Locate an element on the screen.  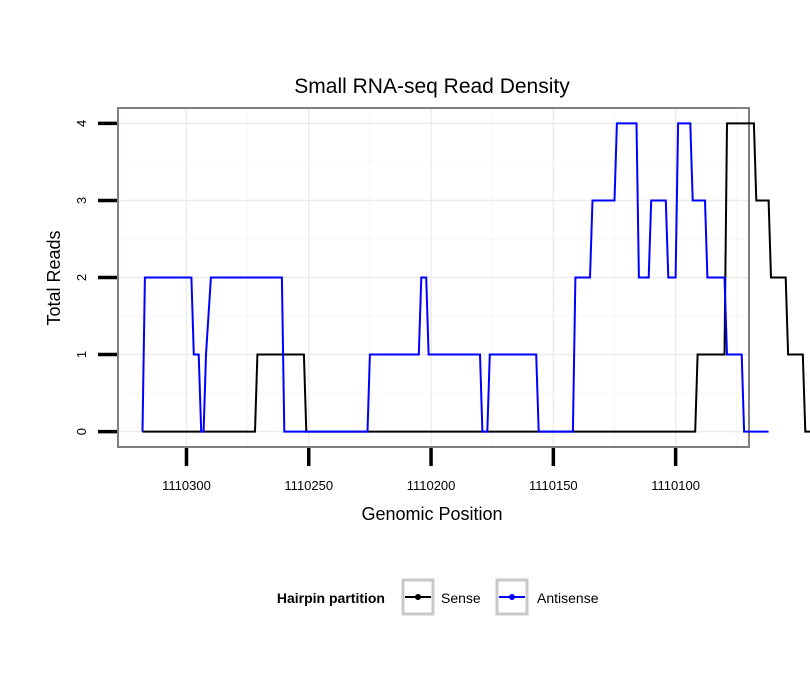
legend-label-antisense: Antisense is located at coordinates (568, 598).